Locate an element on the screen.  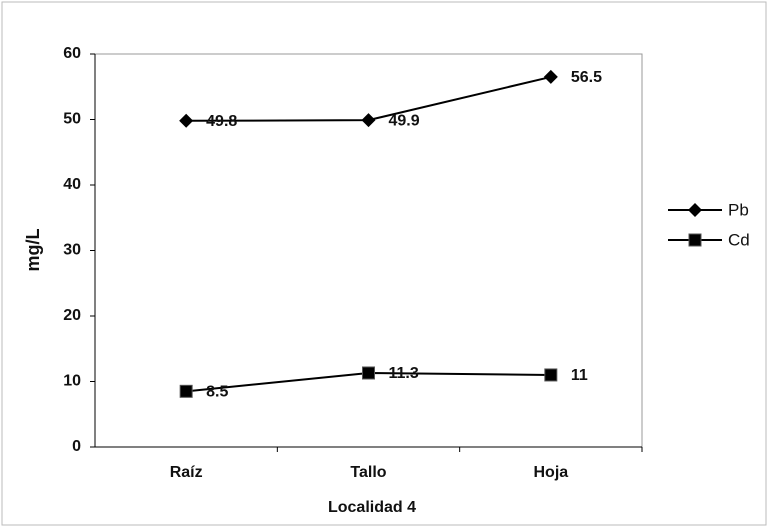
data-label: 8.5 is located at coordinates (217, 392).